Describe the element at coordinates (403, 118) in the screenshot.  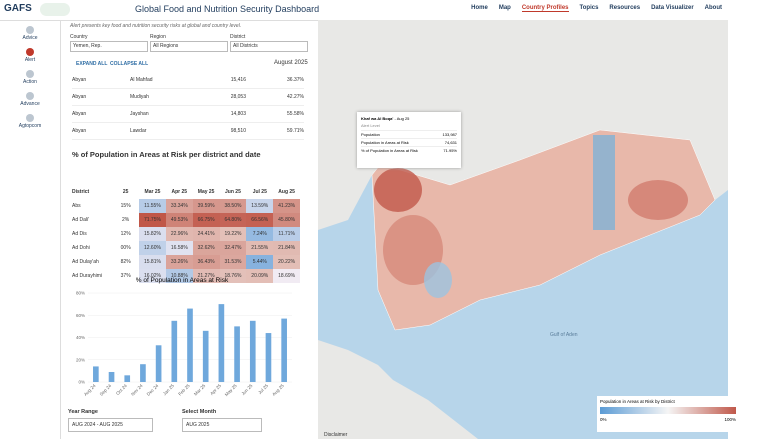
I see `tooltip-date: Aug 25` at that location.